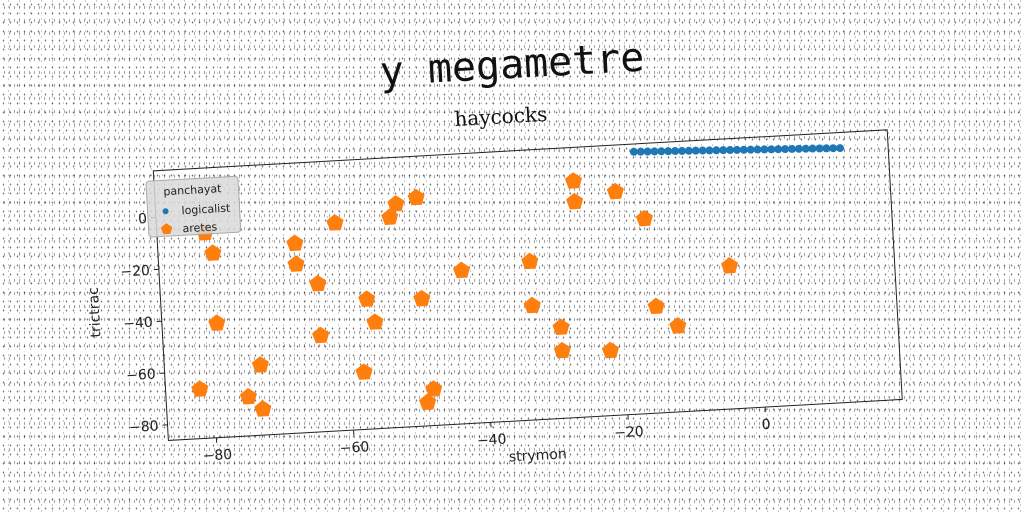  Describe the element at coordinates (629, 433) in the screenshot. I see `x-tick-label: −20` at that location.